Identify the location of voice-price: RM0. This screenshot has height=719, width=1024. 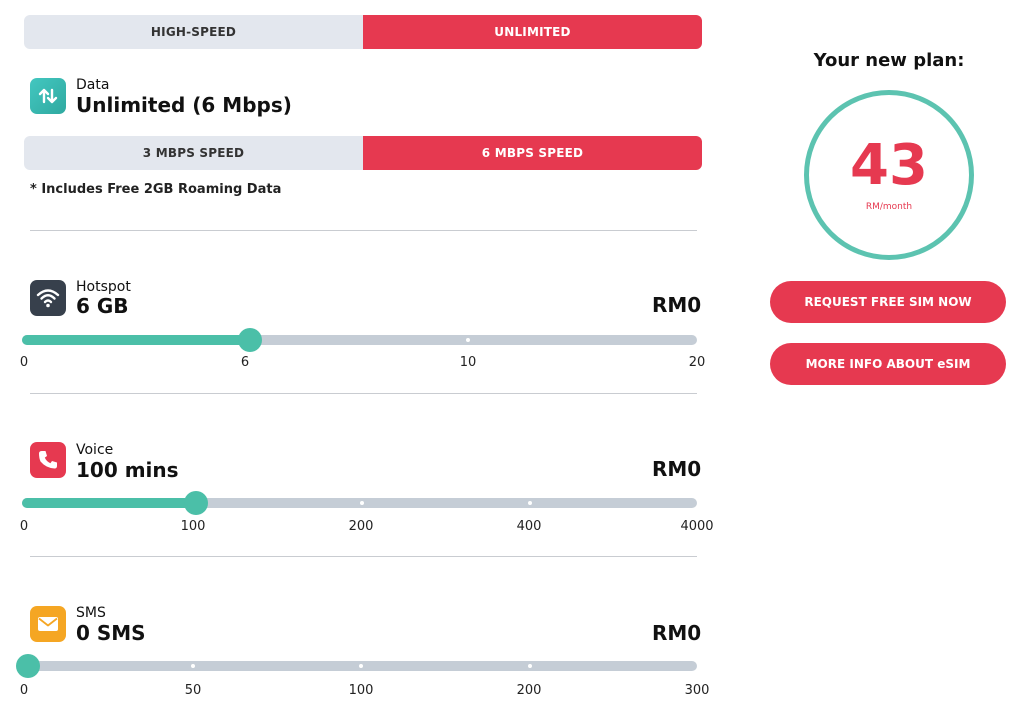
(677, 469).